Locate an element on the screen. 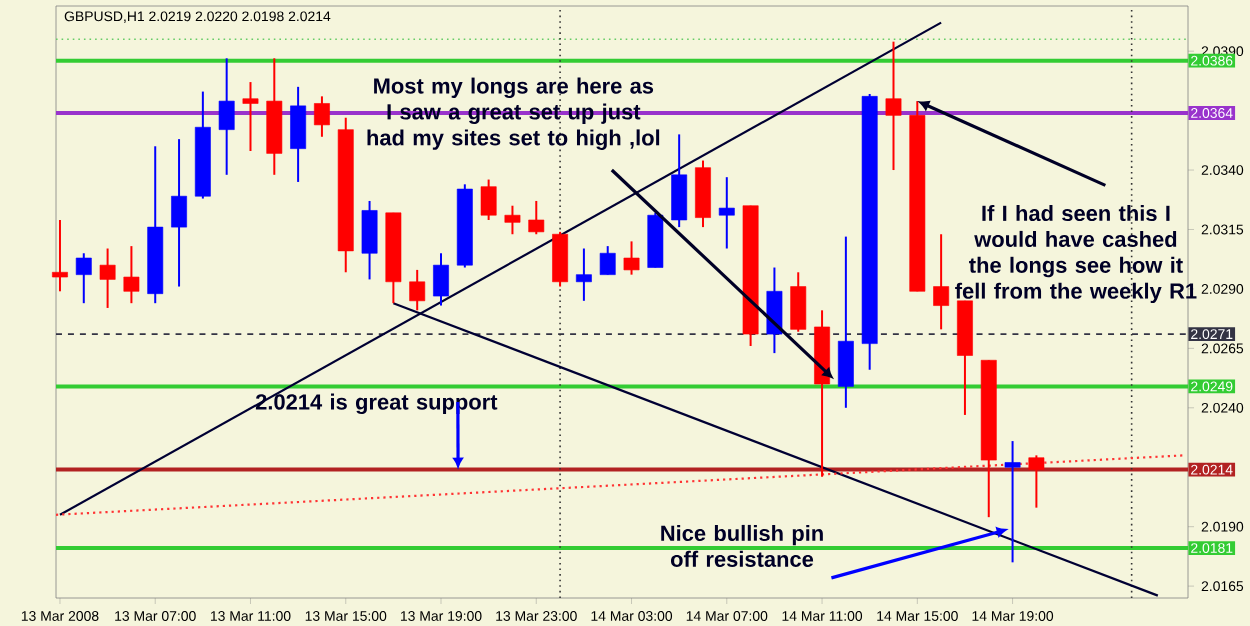 The height and width of the screenshot is (626, 1250). annotation: If I had seen this I would have cashed the longs see how it fell from the weekly R1 is located at coordinates (1076, 254).